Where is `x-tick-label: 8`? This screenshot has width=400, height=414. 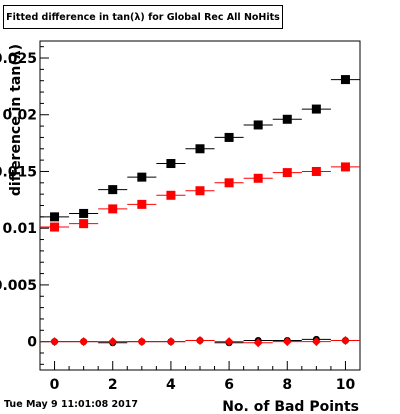 x-tick-label: 8 is located at coordinates (287, 385).